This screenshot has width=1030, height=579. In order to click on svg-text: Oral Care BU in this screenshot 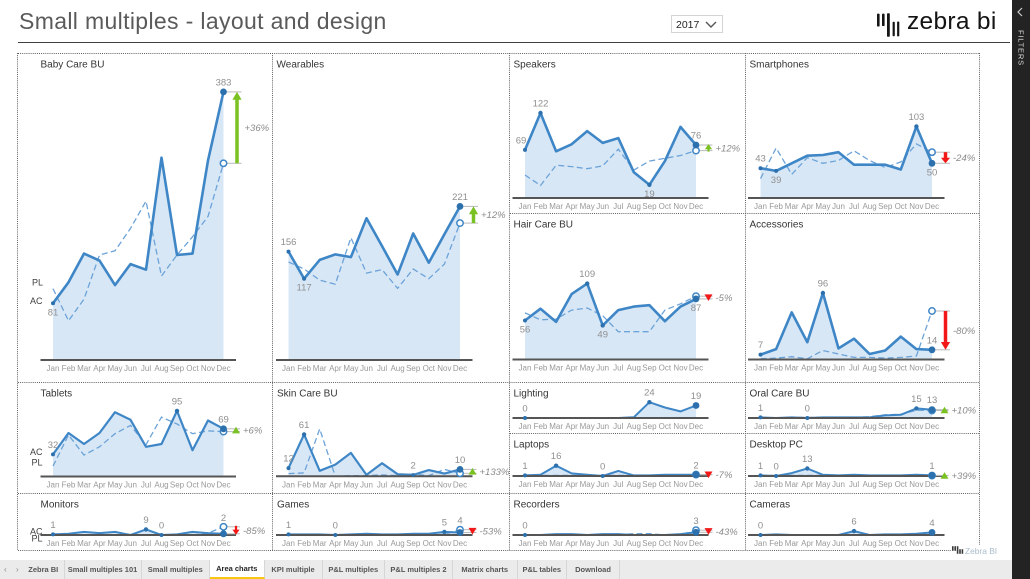, I will do `click(780, 394)`.